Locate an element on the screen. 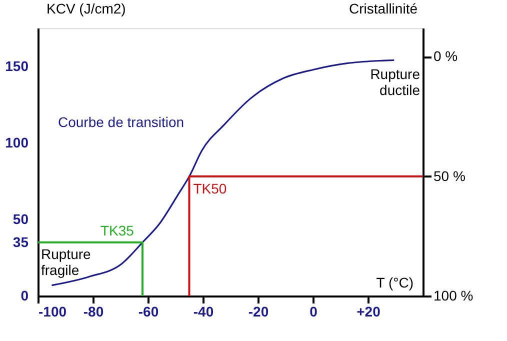 This screenshot has height=341, width=507. y-tick-label: 0 is located at coordinates (24, 296).